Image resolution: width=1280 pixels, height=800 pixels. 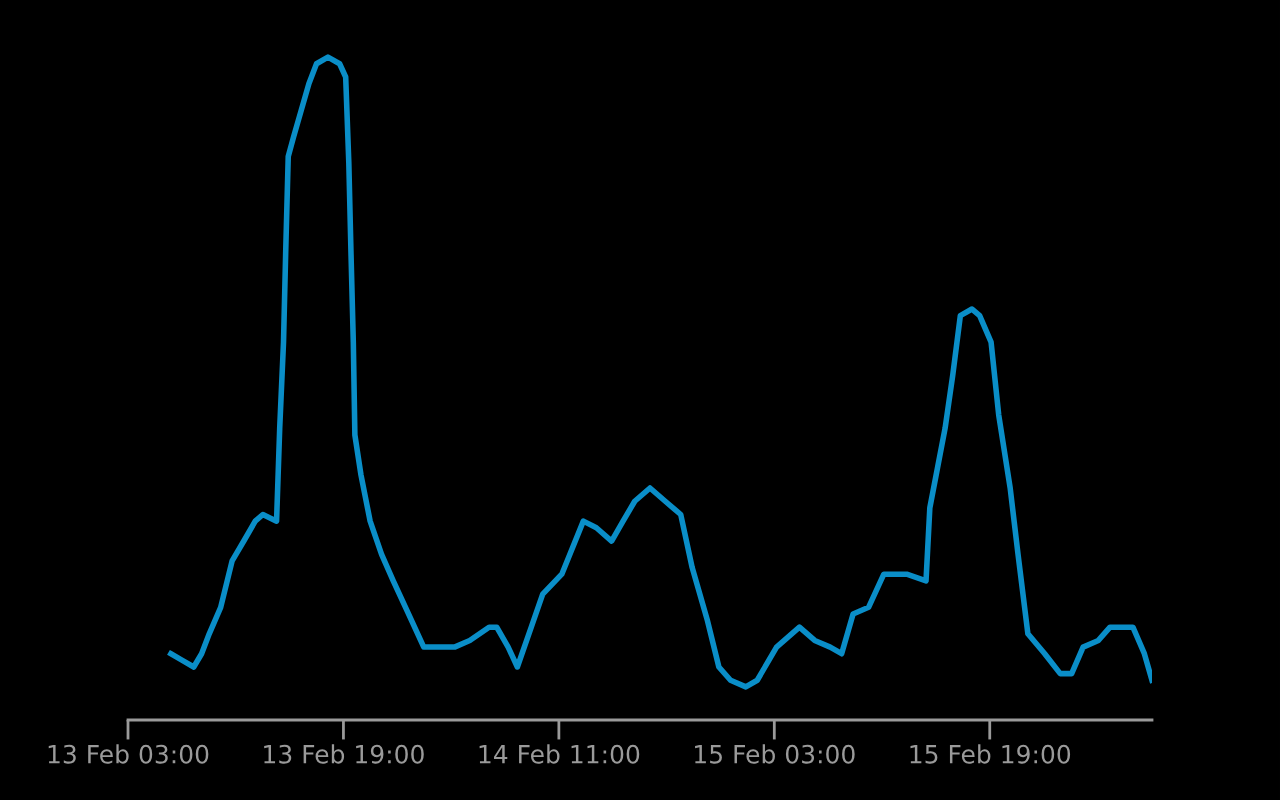 I want to click on x-tick-label: 14 Feb 11:00, so click(x=559, y=754).